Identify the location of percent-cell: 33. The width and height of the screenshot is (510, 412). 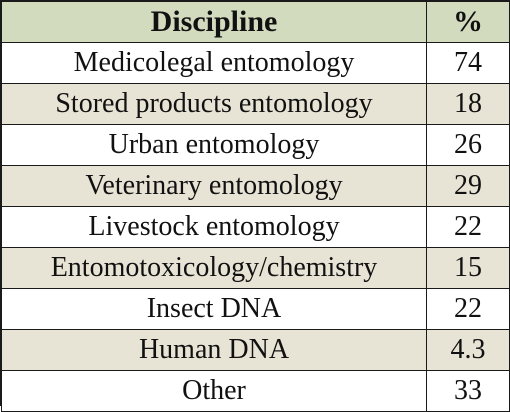
(468, 391).